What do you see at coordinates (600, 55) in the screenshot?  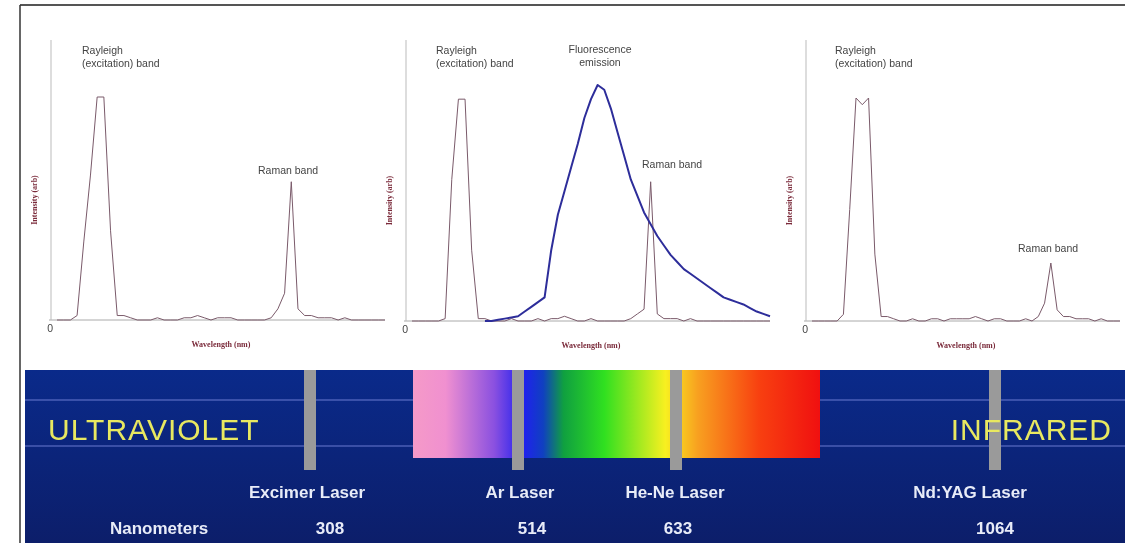 I see `text: Fluorescence emission` at bounding box center [600, 55].